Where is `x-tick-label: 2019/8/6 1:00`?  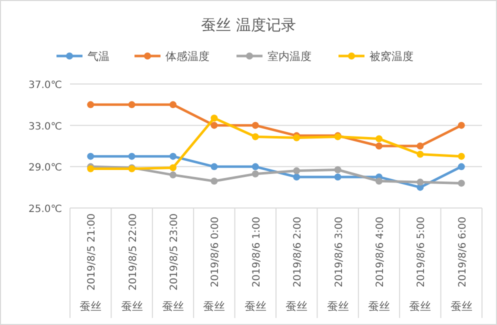 x-tick-label: 2019/8/6 1:00 is located at coordinates (256, 252).